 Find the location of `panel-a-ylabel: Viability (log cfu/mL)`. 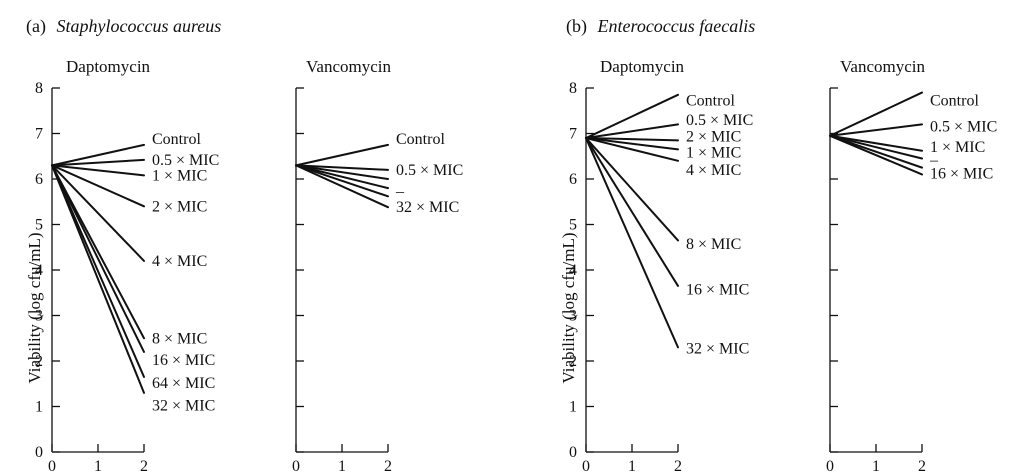

panel-a-ylabel: Viability (log cfu/mL) is located at coordinates (34, 308).